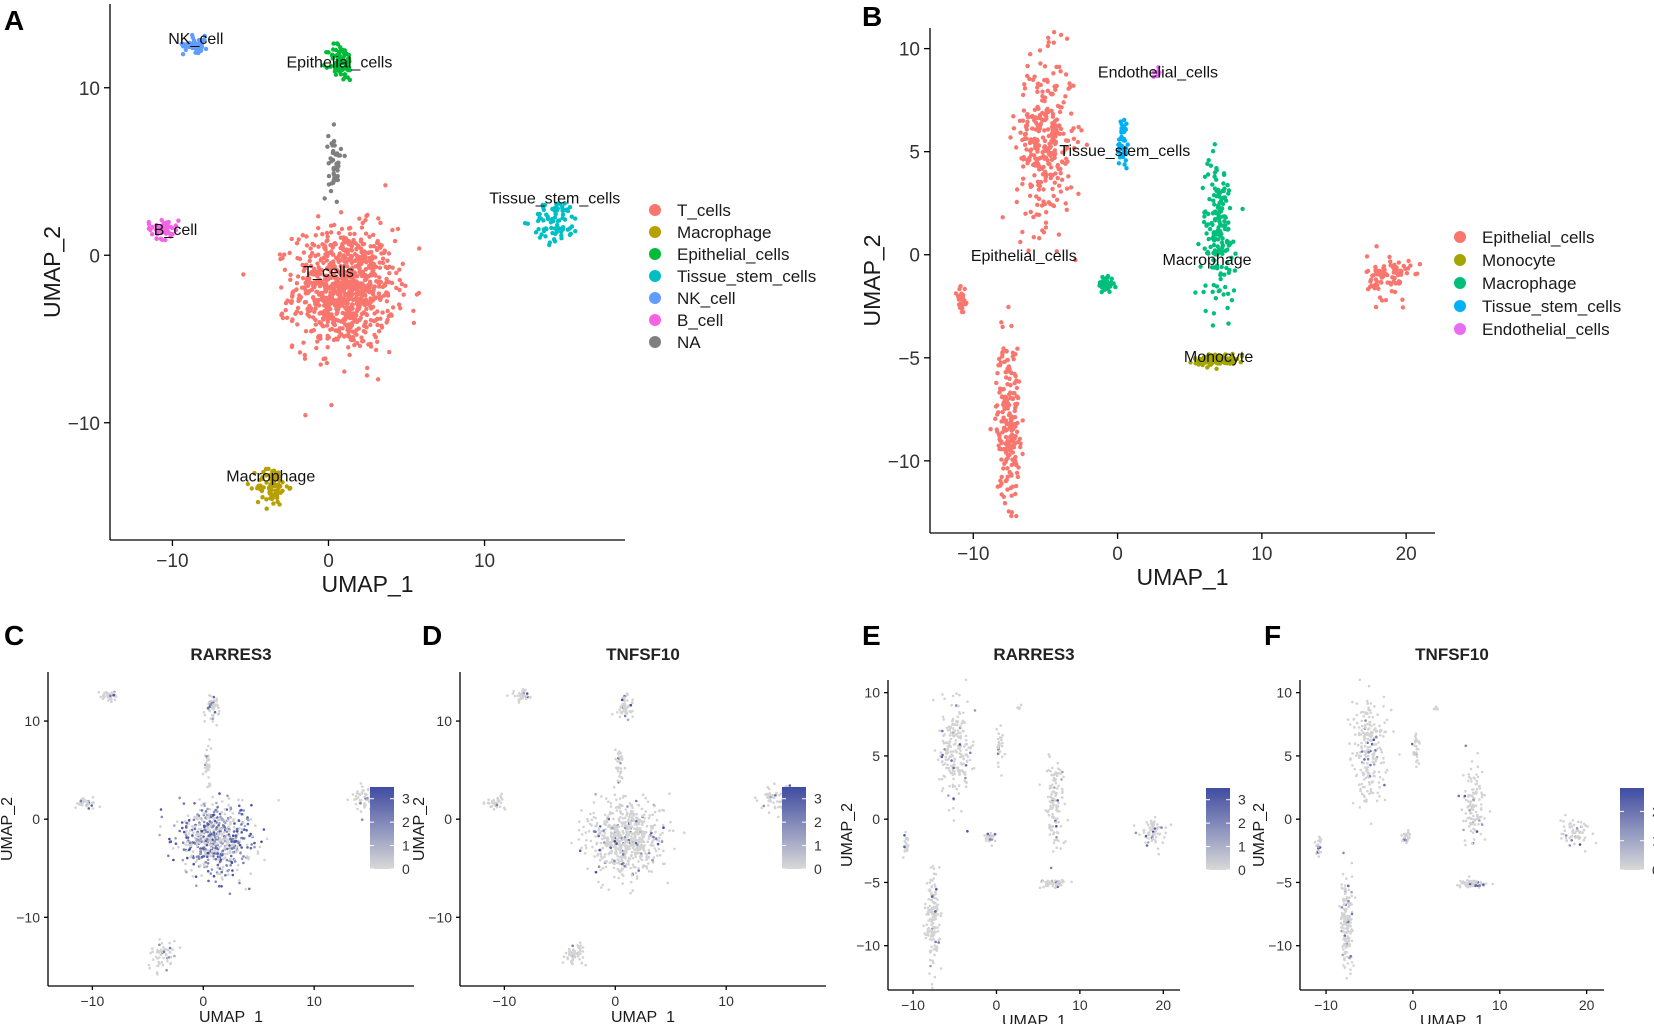  I want to click on data-point-na, so click(329, 176).